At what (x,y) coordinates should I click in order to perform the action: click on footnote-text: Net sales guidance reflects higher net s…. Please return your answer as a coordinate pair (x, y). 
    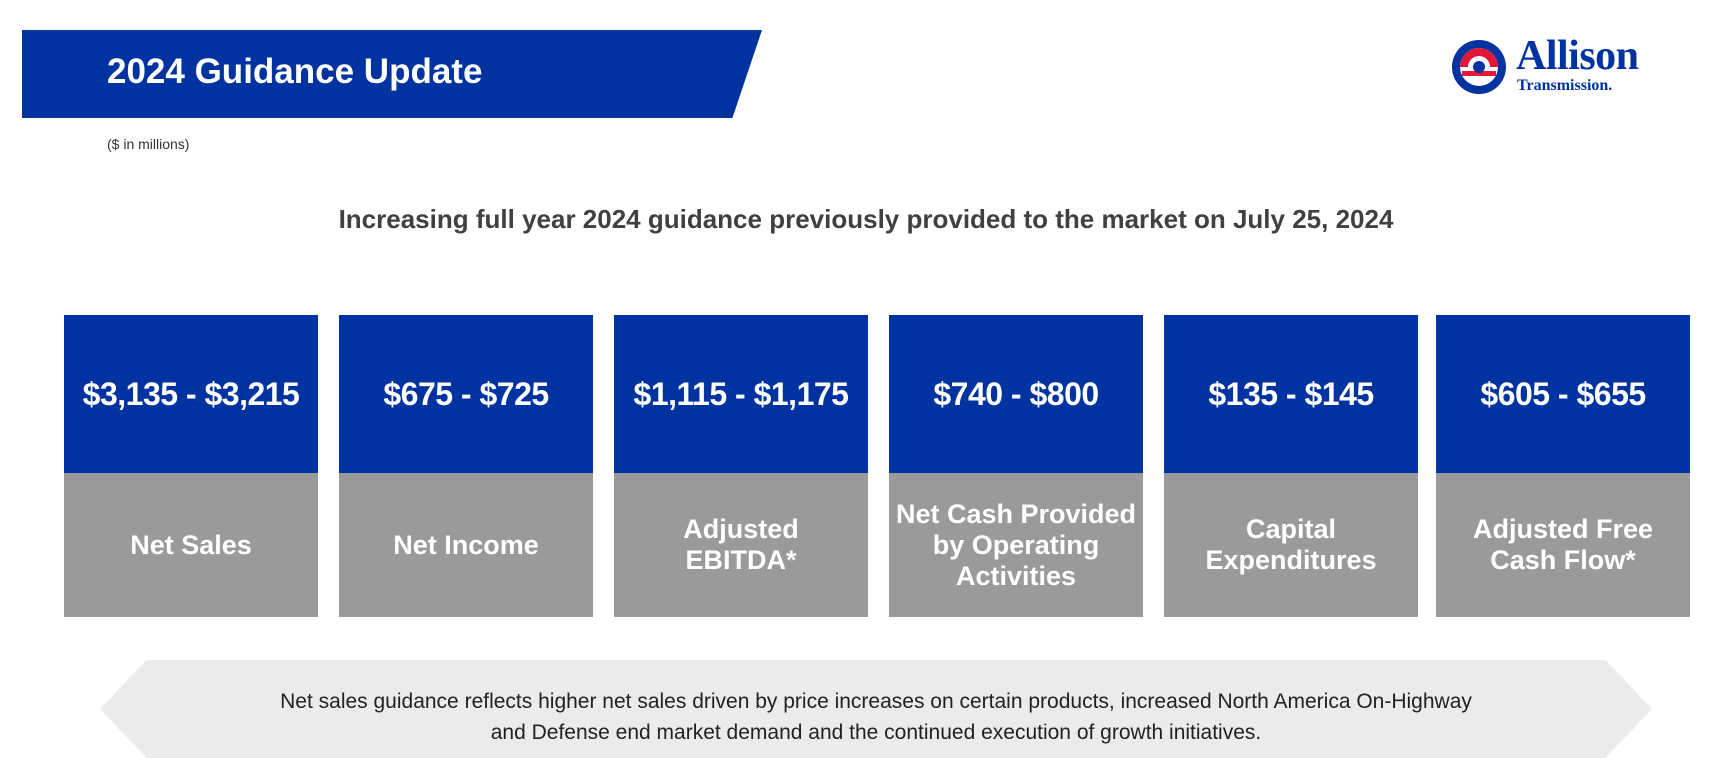
    Looking at the image, I should click on (876, 717).